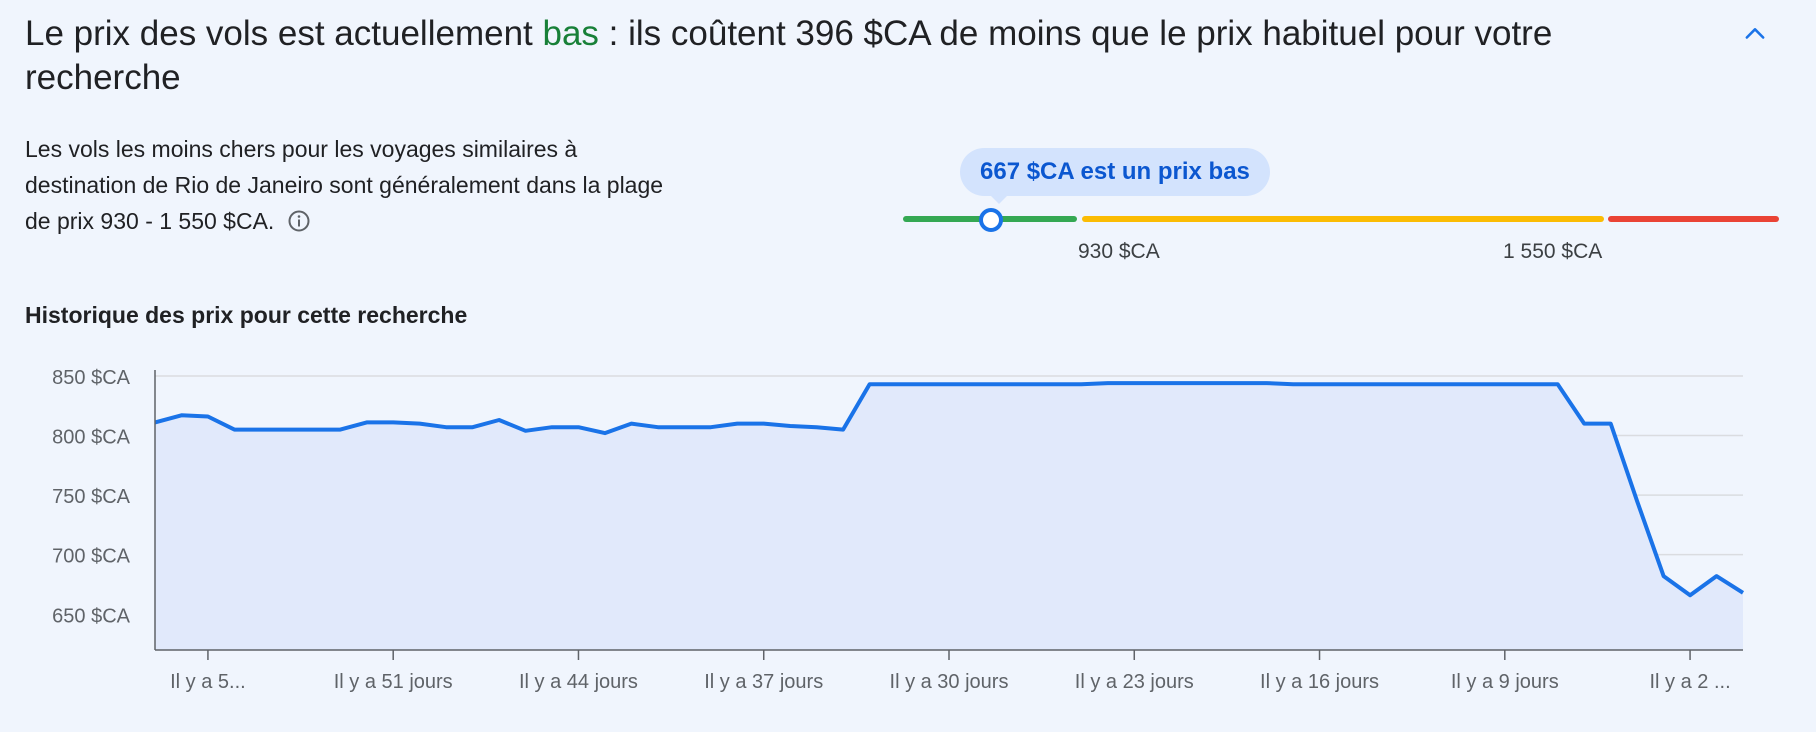  I want to click on x-tick-label: Il y a 16 jours, so click(1319, 682).